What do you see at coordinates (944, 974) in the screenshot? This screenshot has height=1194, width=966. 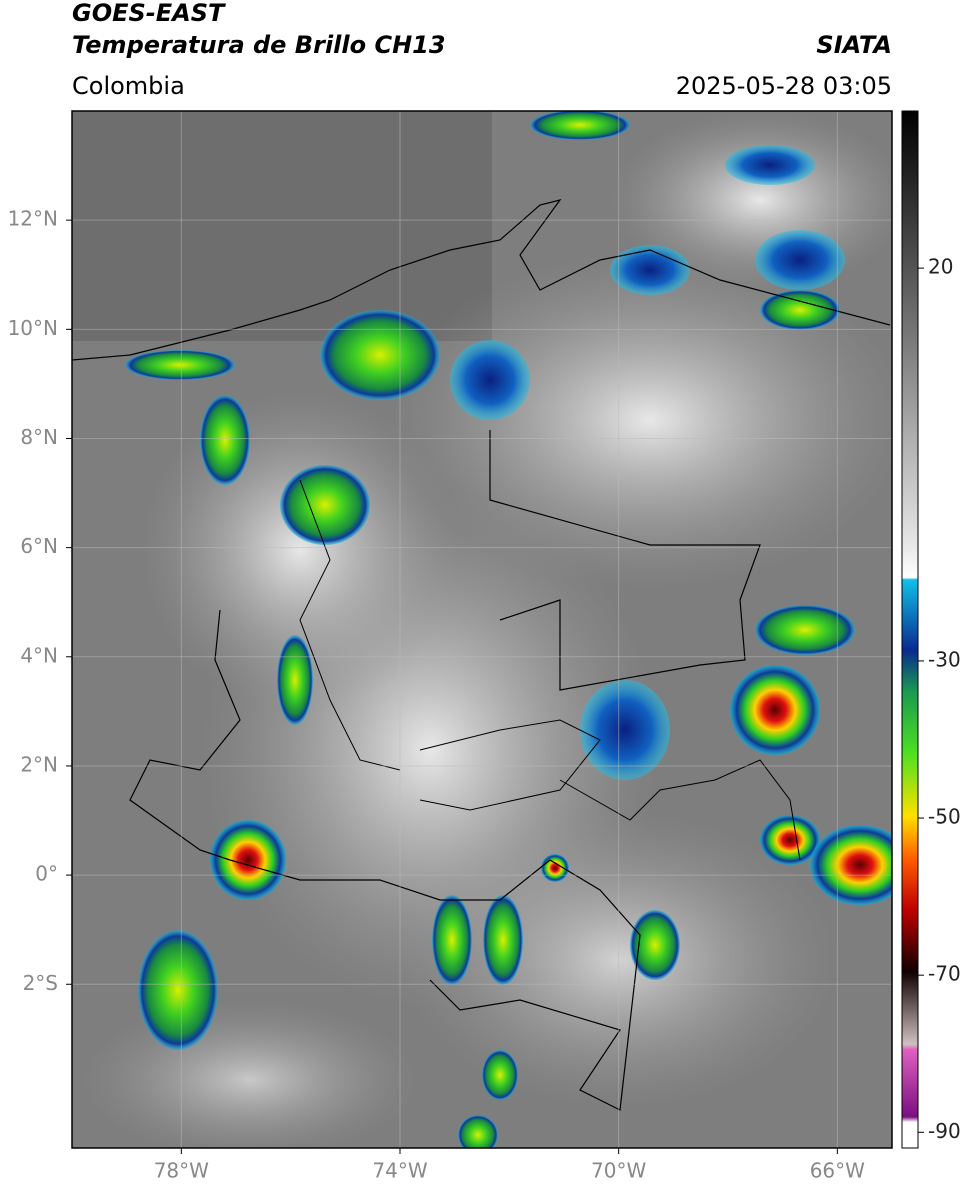 I see `colorbar-tick-label: -70` at bounding box center [944, 974].